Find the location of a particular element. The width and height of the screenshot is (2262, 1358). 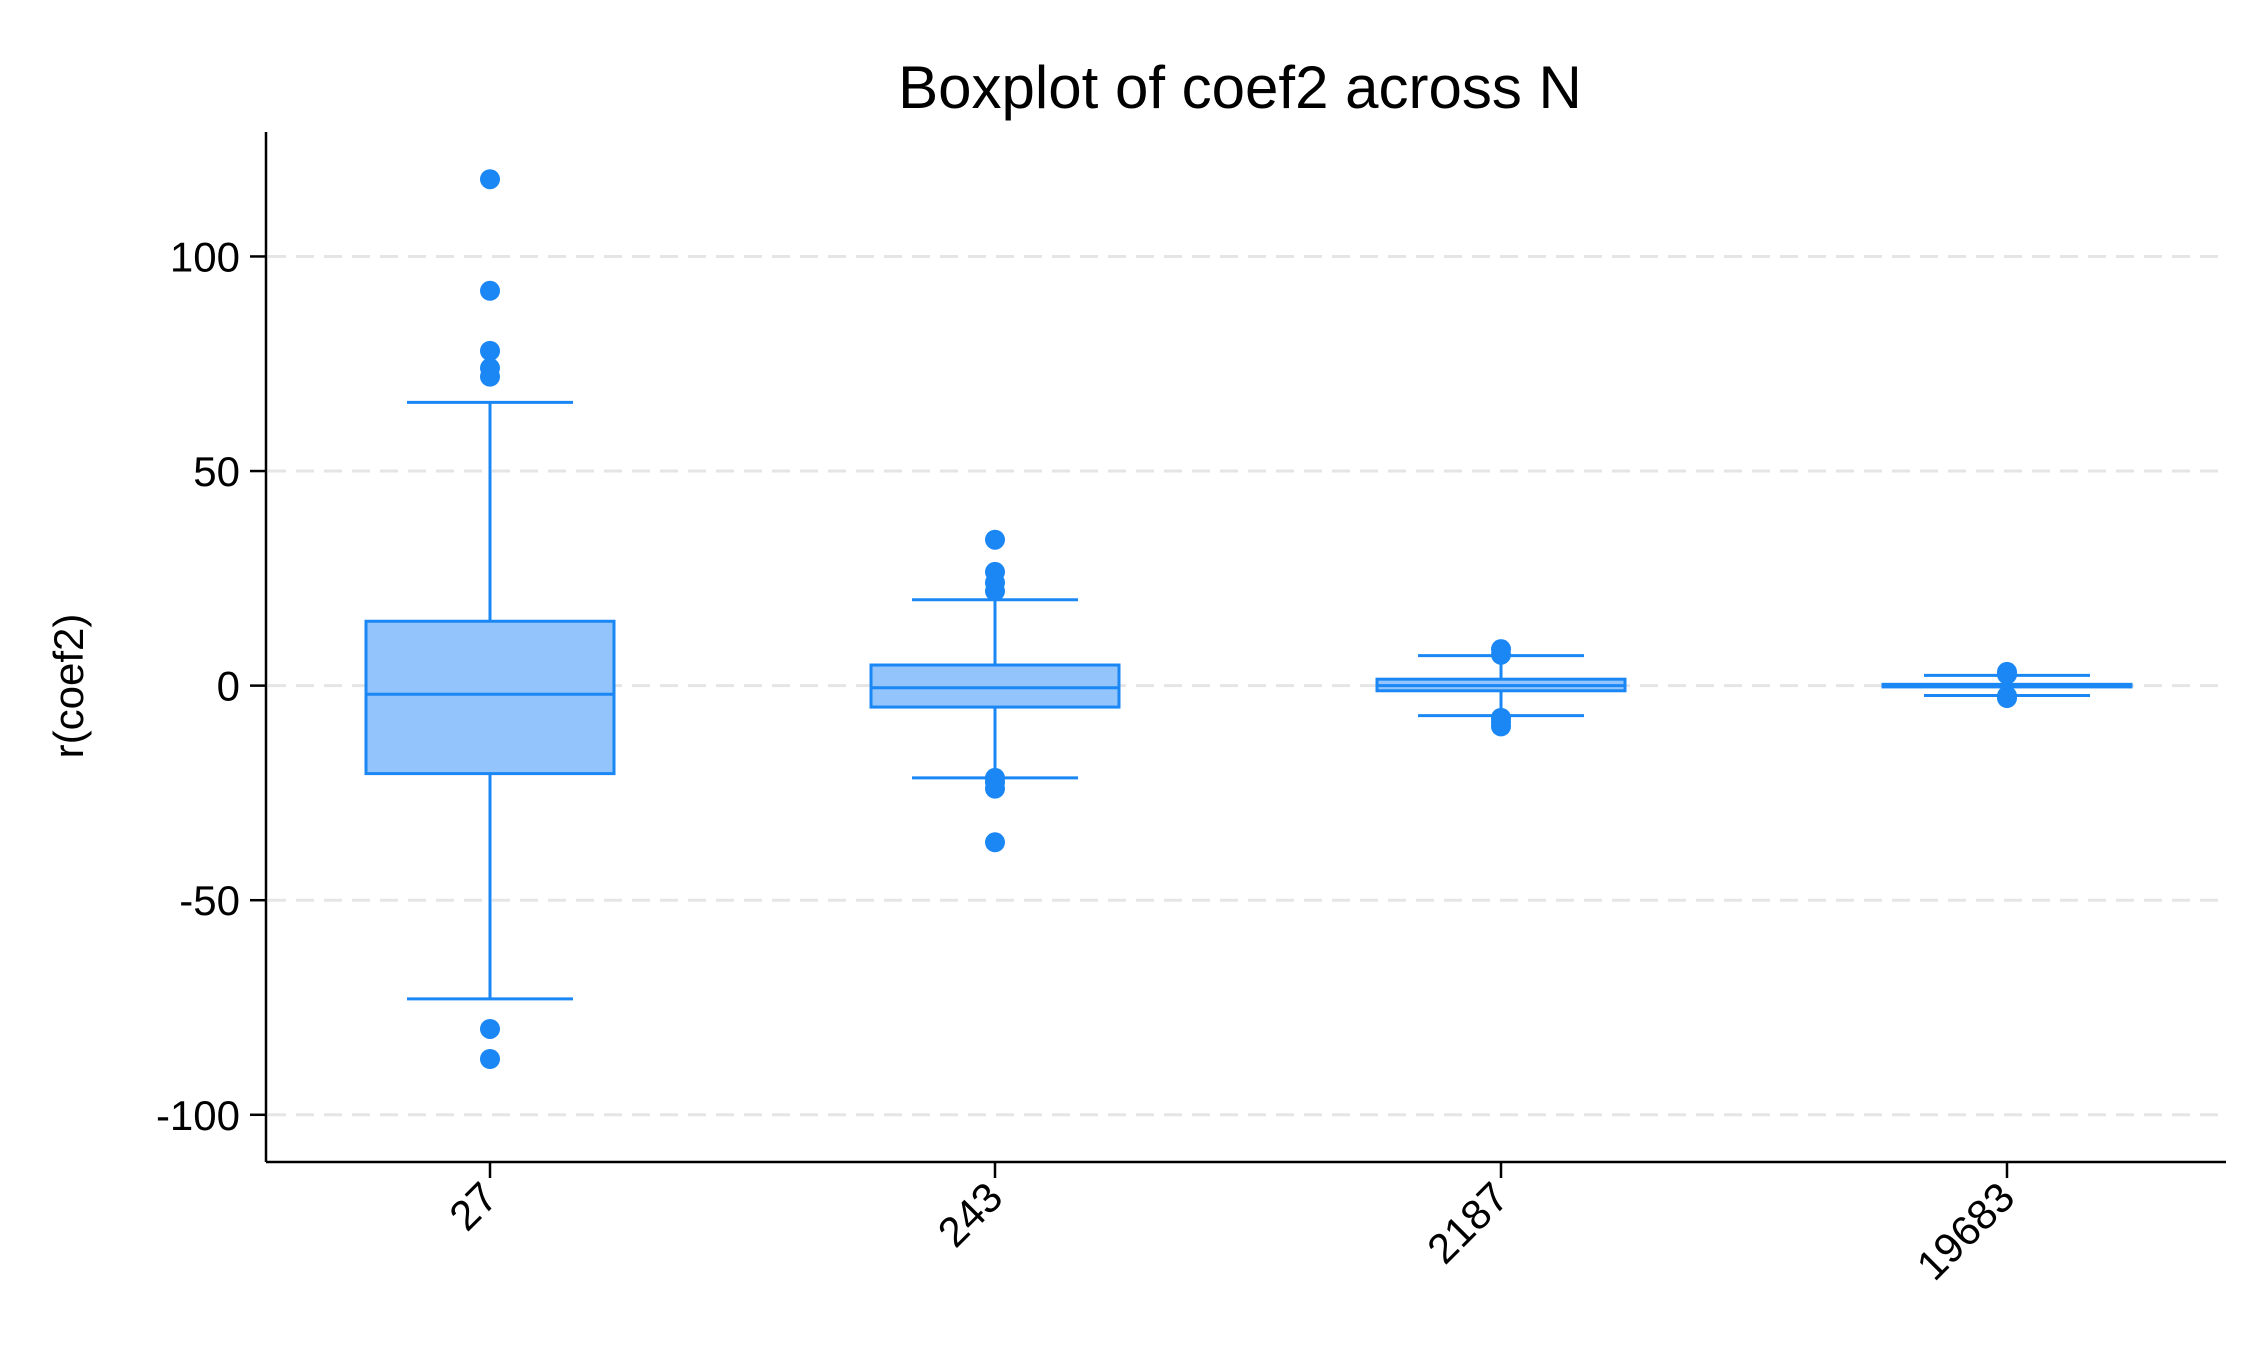

x-tick-label: 19683 is located at coordinates (1966, 1231).